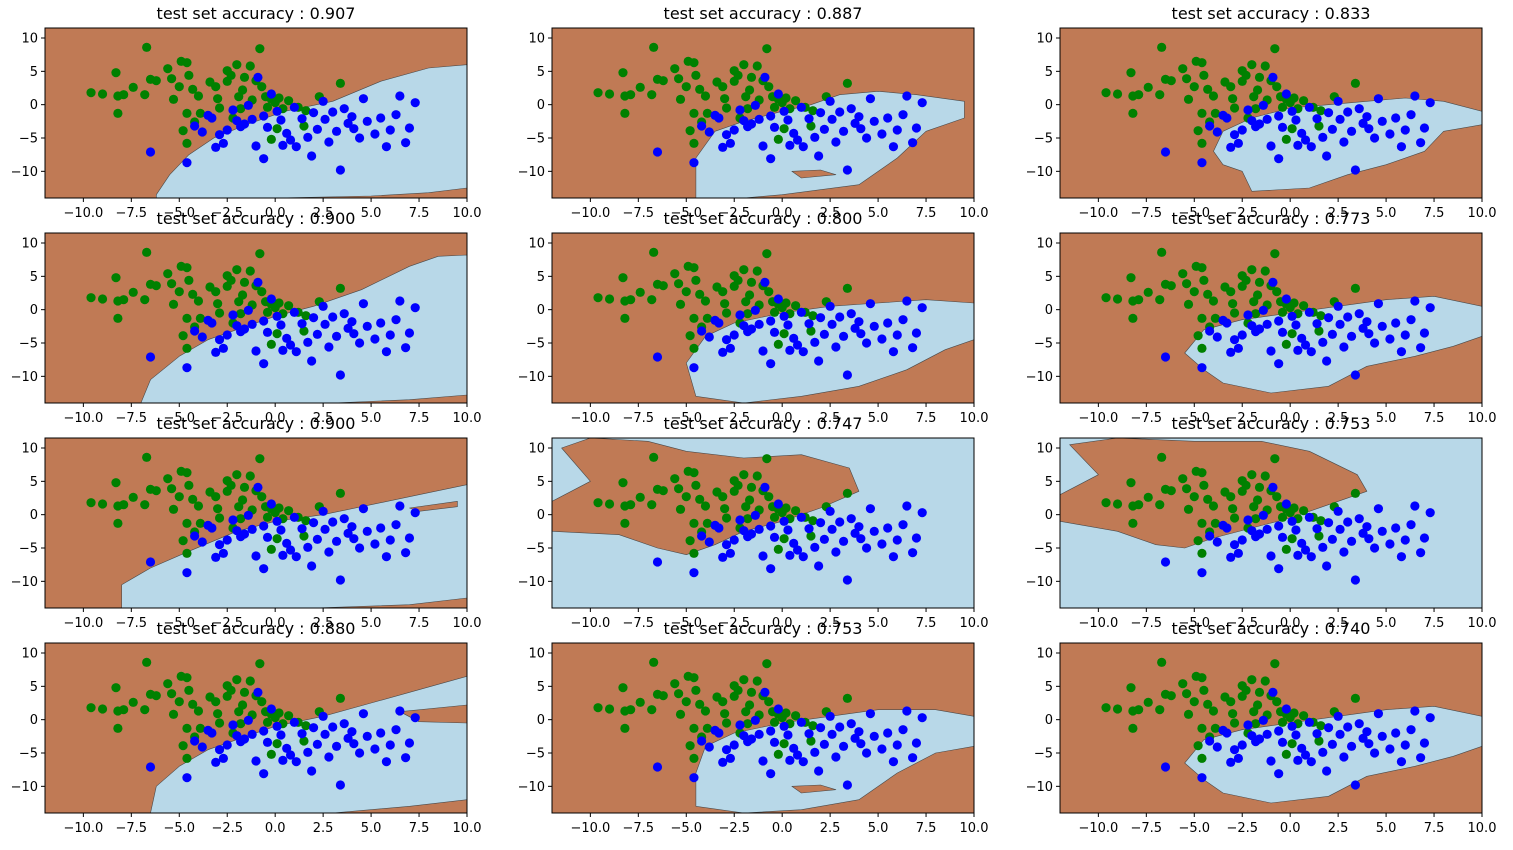  Describe the element at coordinates (541, 277) in the screenshot. I see `y-tick-label: 5` at that location.